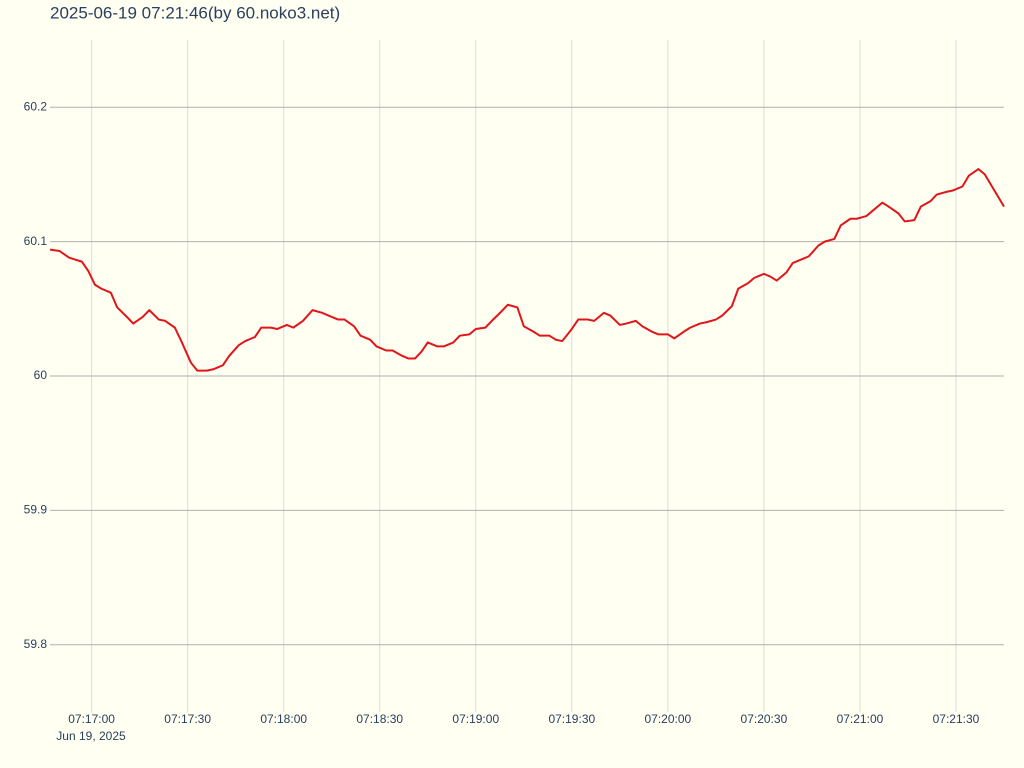 The width and height of the screenshot is (1024, 768). Describe the element at coordinates (36, 644) in the screenshot. I see `y-tick-label: 59.8` at that location.